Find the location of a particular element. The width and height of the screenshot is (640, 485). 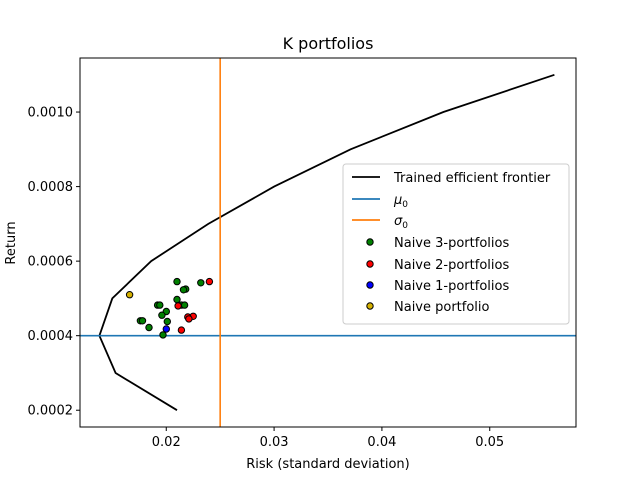

legend-marker-naive-portfolio is located at coordinates (370, 306).